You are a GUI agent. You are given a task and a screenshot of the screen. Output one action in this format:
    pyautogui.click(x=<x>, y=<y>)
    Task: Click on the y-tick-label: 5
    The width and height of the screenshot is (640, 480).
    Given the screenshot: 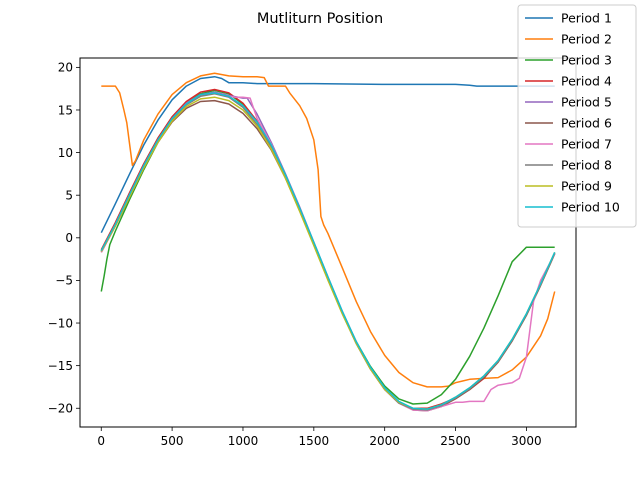 What is the action you would take?
    pyautogui.click(x=69, y=196)
    